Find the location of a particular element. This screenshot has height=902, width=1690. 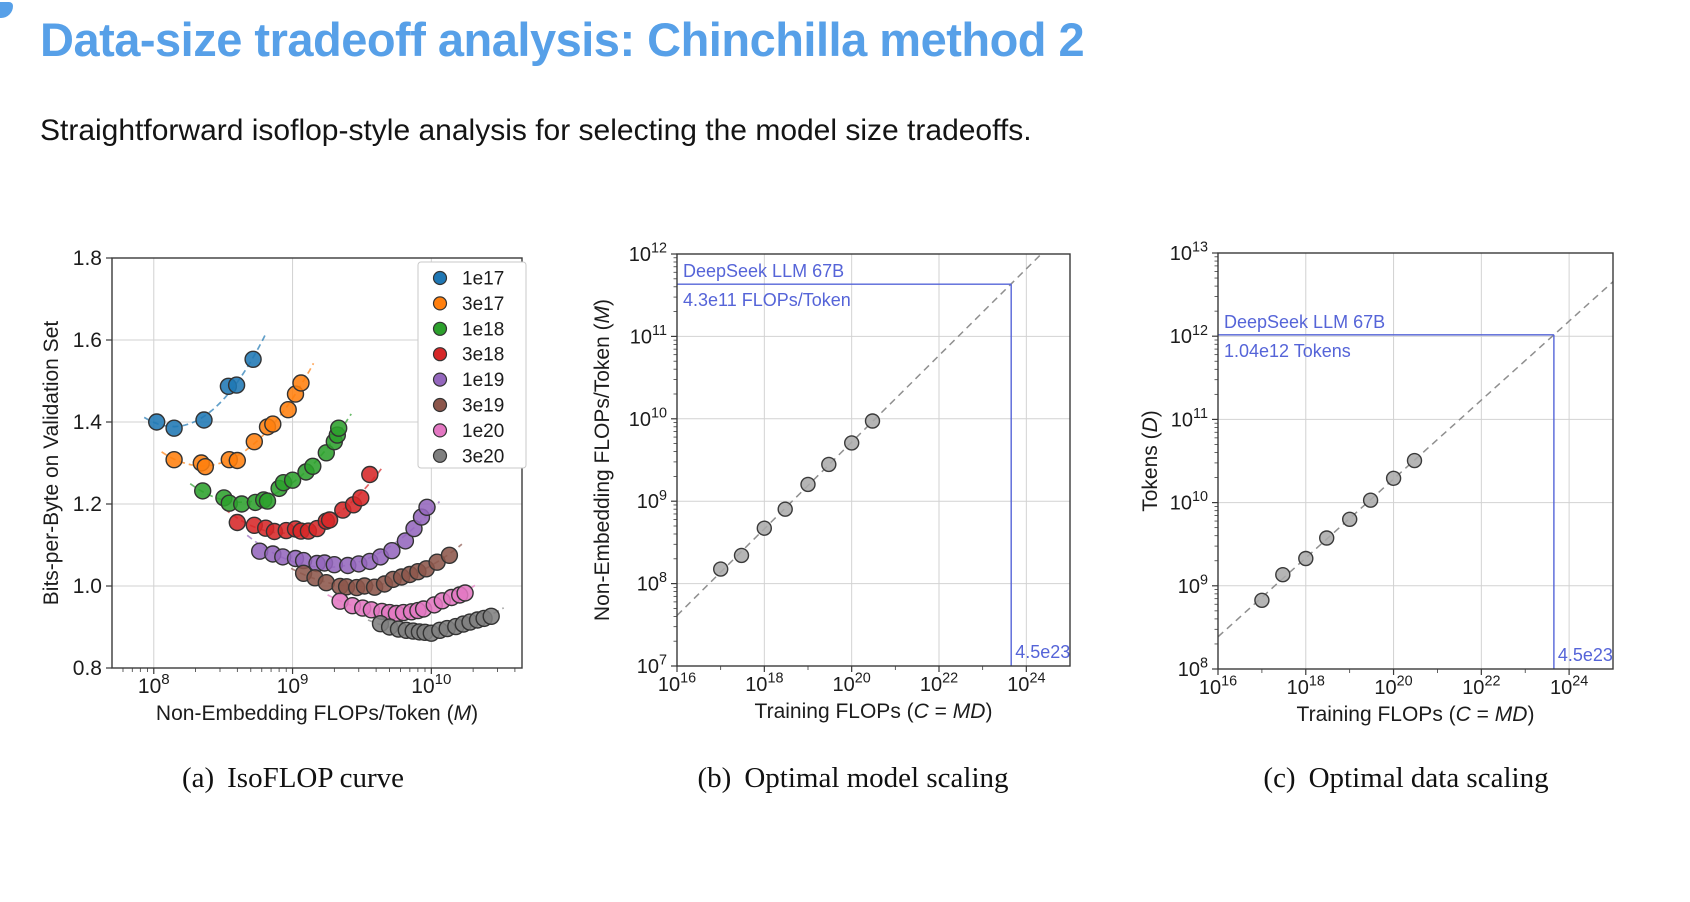

x-tick-label: 1018 is located at coordinates (1306, 686).